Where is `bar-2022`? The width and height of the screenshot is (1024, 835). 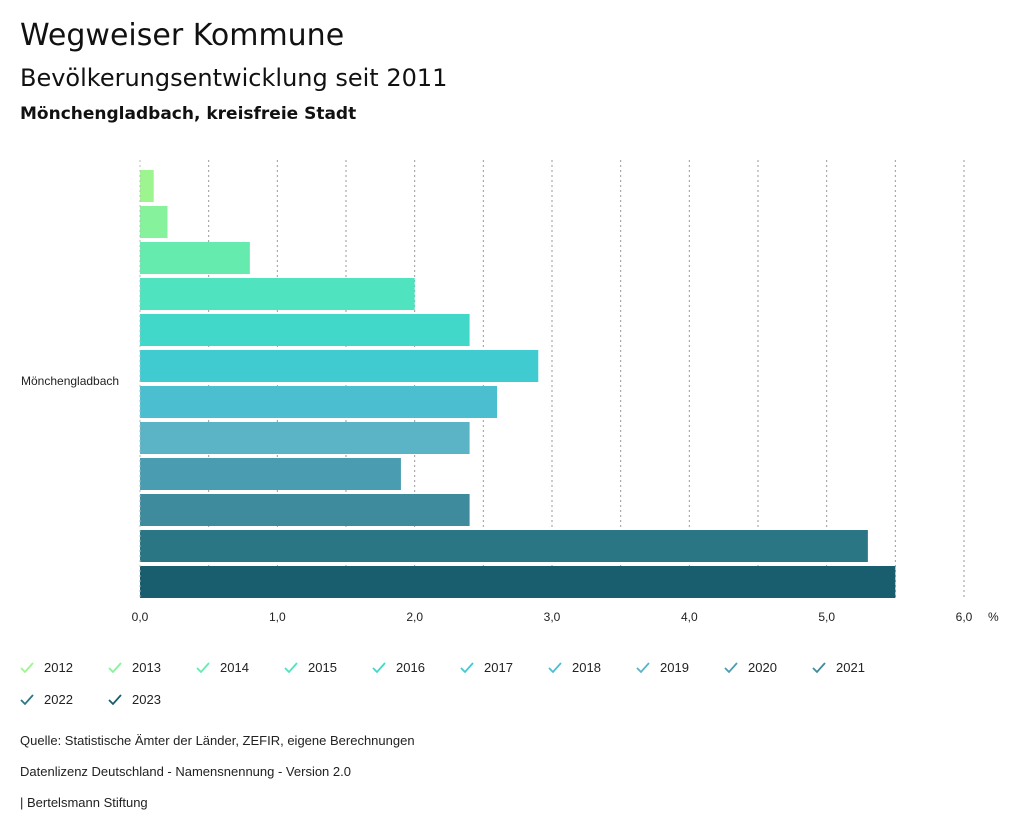
bar-2022 is located at coordinates (504, 546).